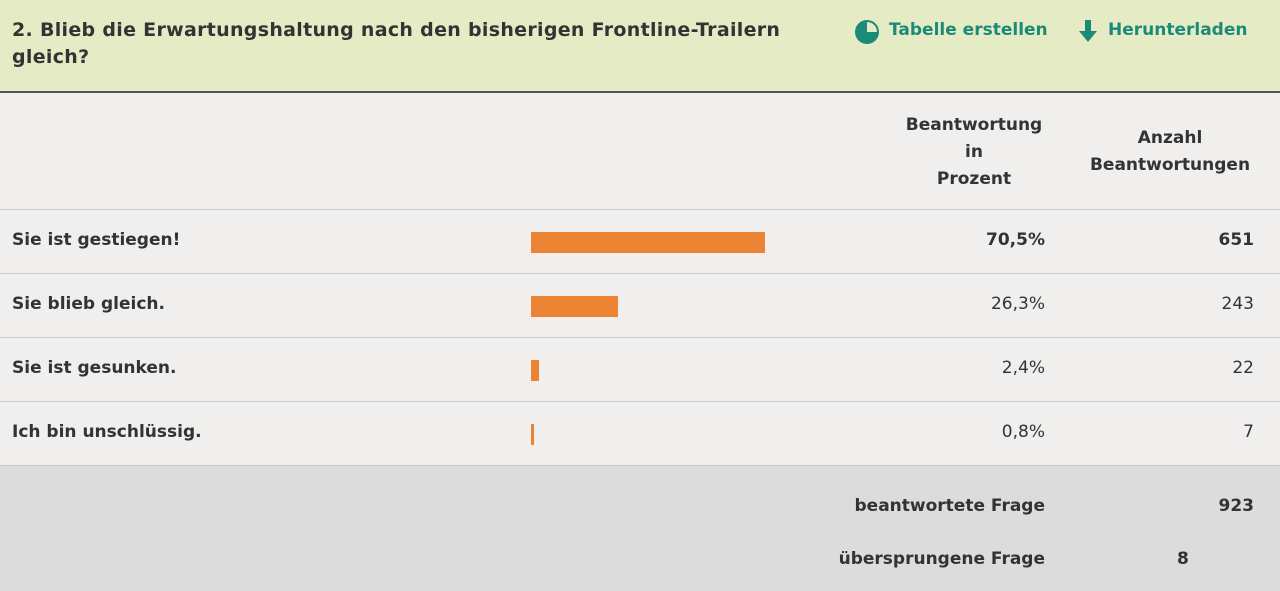  What do you see at coordinates (867, 32) in the screenshot?
I see `pie-icon` at bounding box center [867, 32].